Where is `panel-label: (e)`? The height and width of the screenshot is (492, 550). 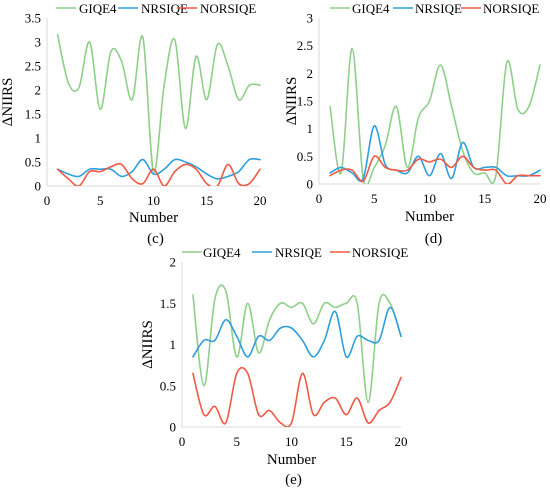
panel-label: (e) is located at coordinates (293, 479).